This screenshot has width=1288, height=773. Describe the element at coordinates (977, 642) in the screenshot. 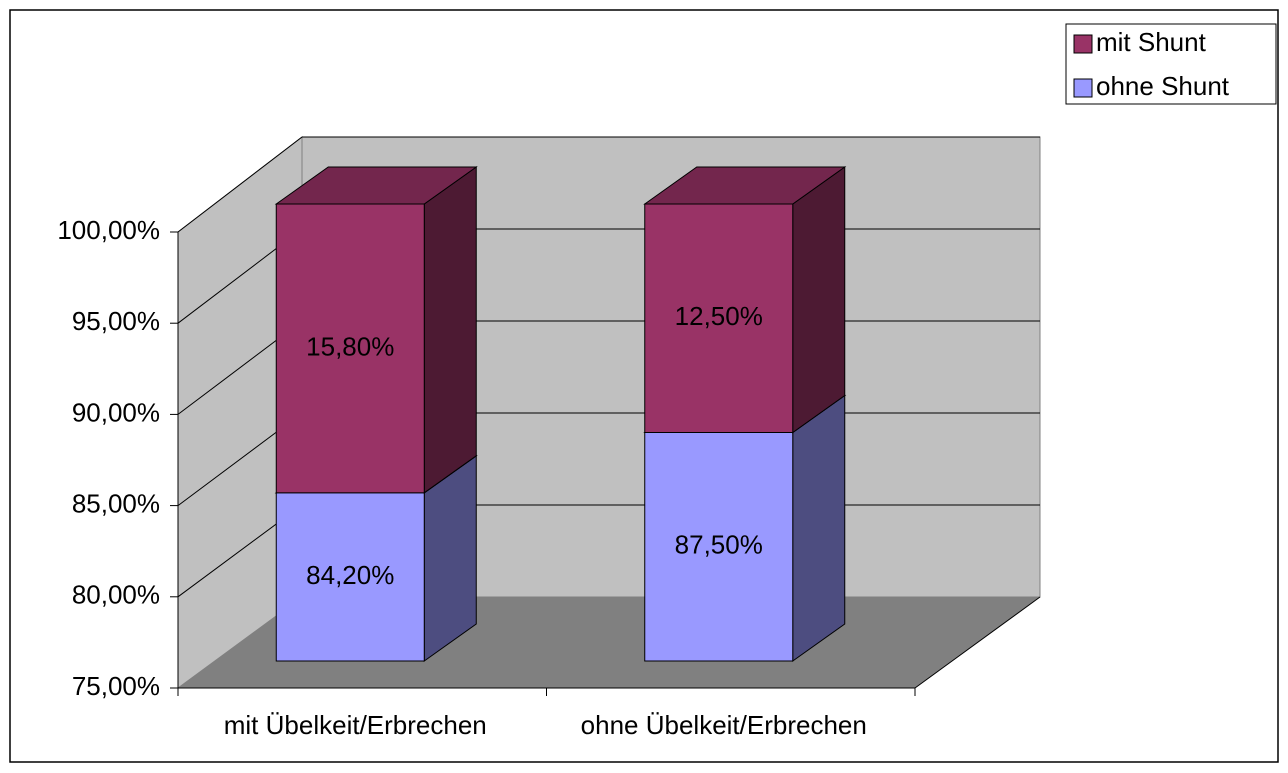

I see `floor-edge` at that location.